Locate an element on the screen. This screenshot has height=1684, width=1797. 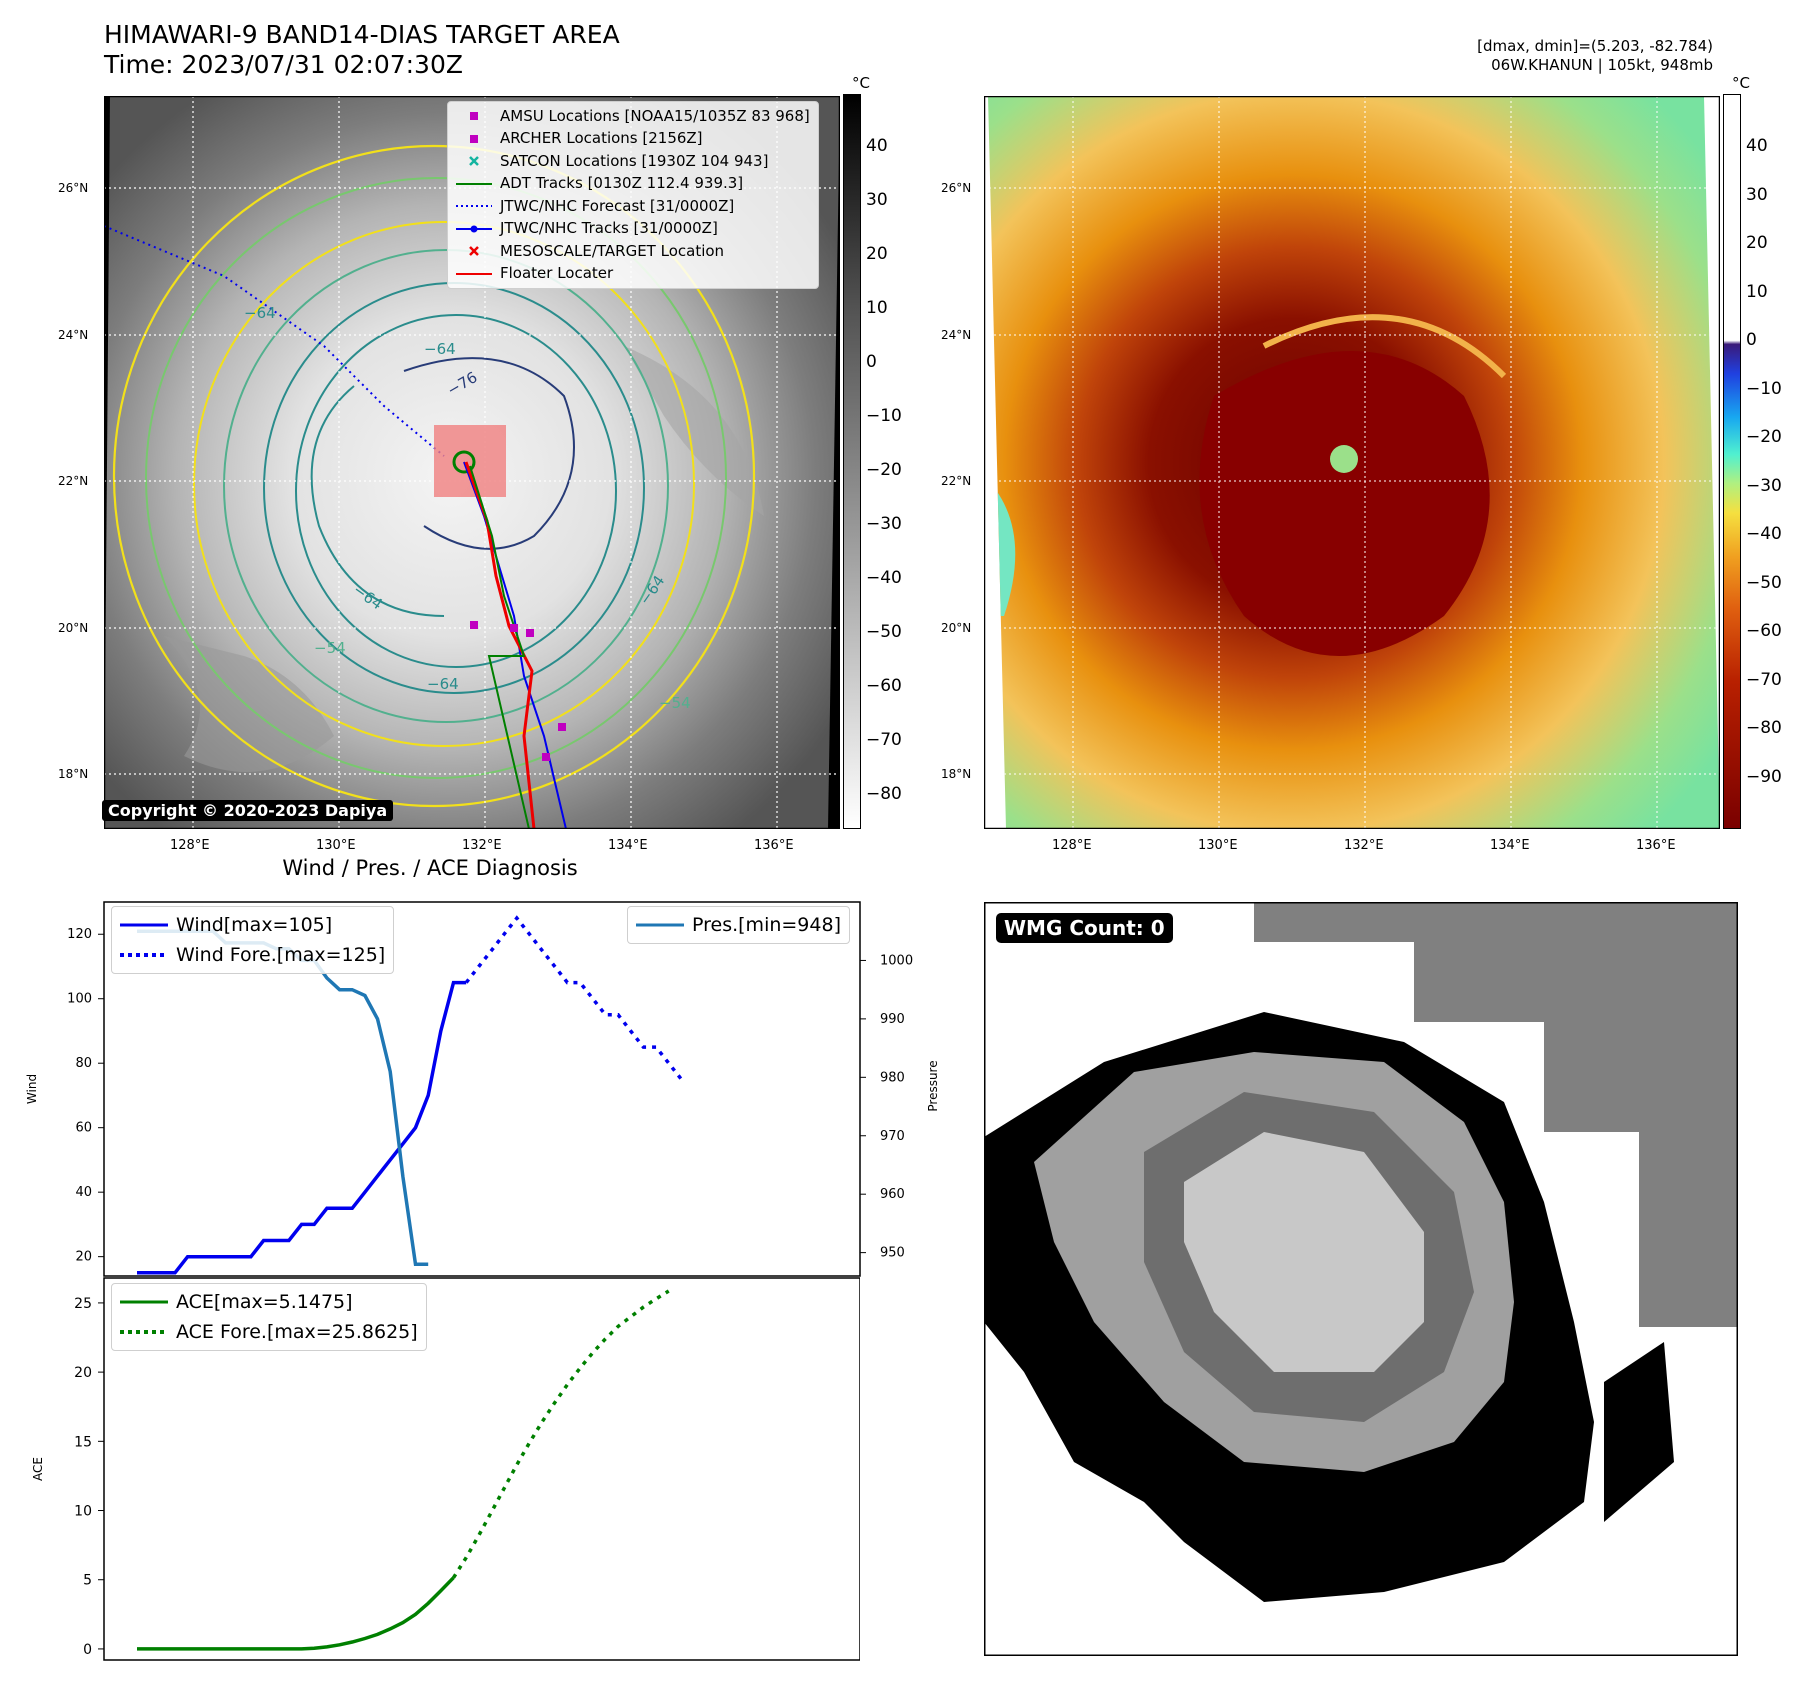
y-right-axis-label: Pressure is located at coordinates (933, 1085).